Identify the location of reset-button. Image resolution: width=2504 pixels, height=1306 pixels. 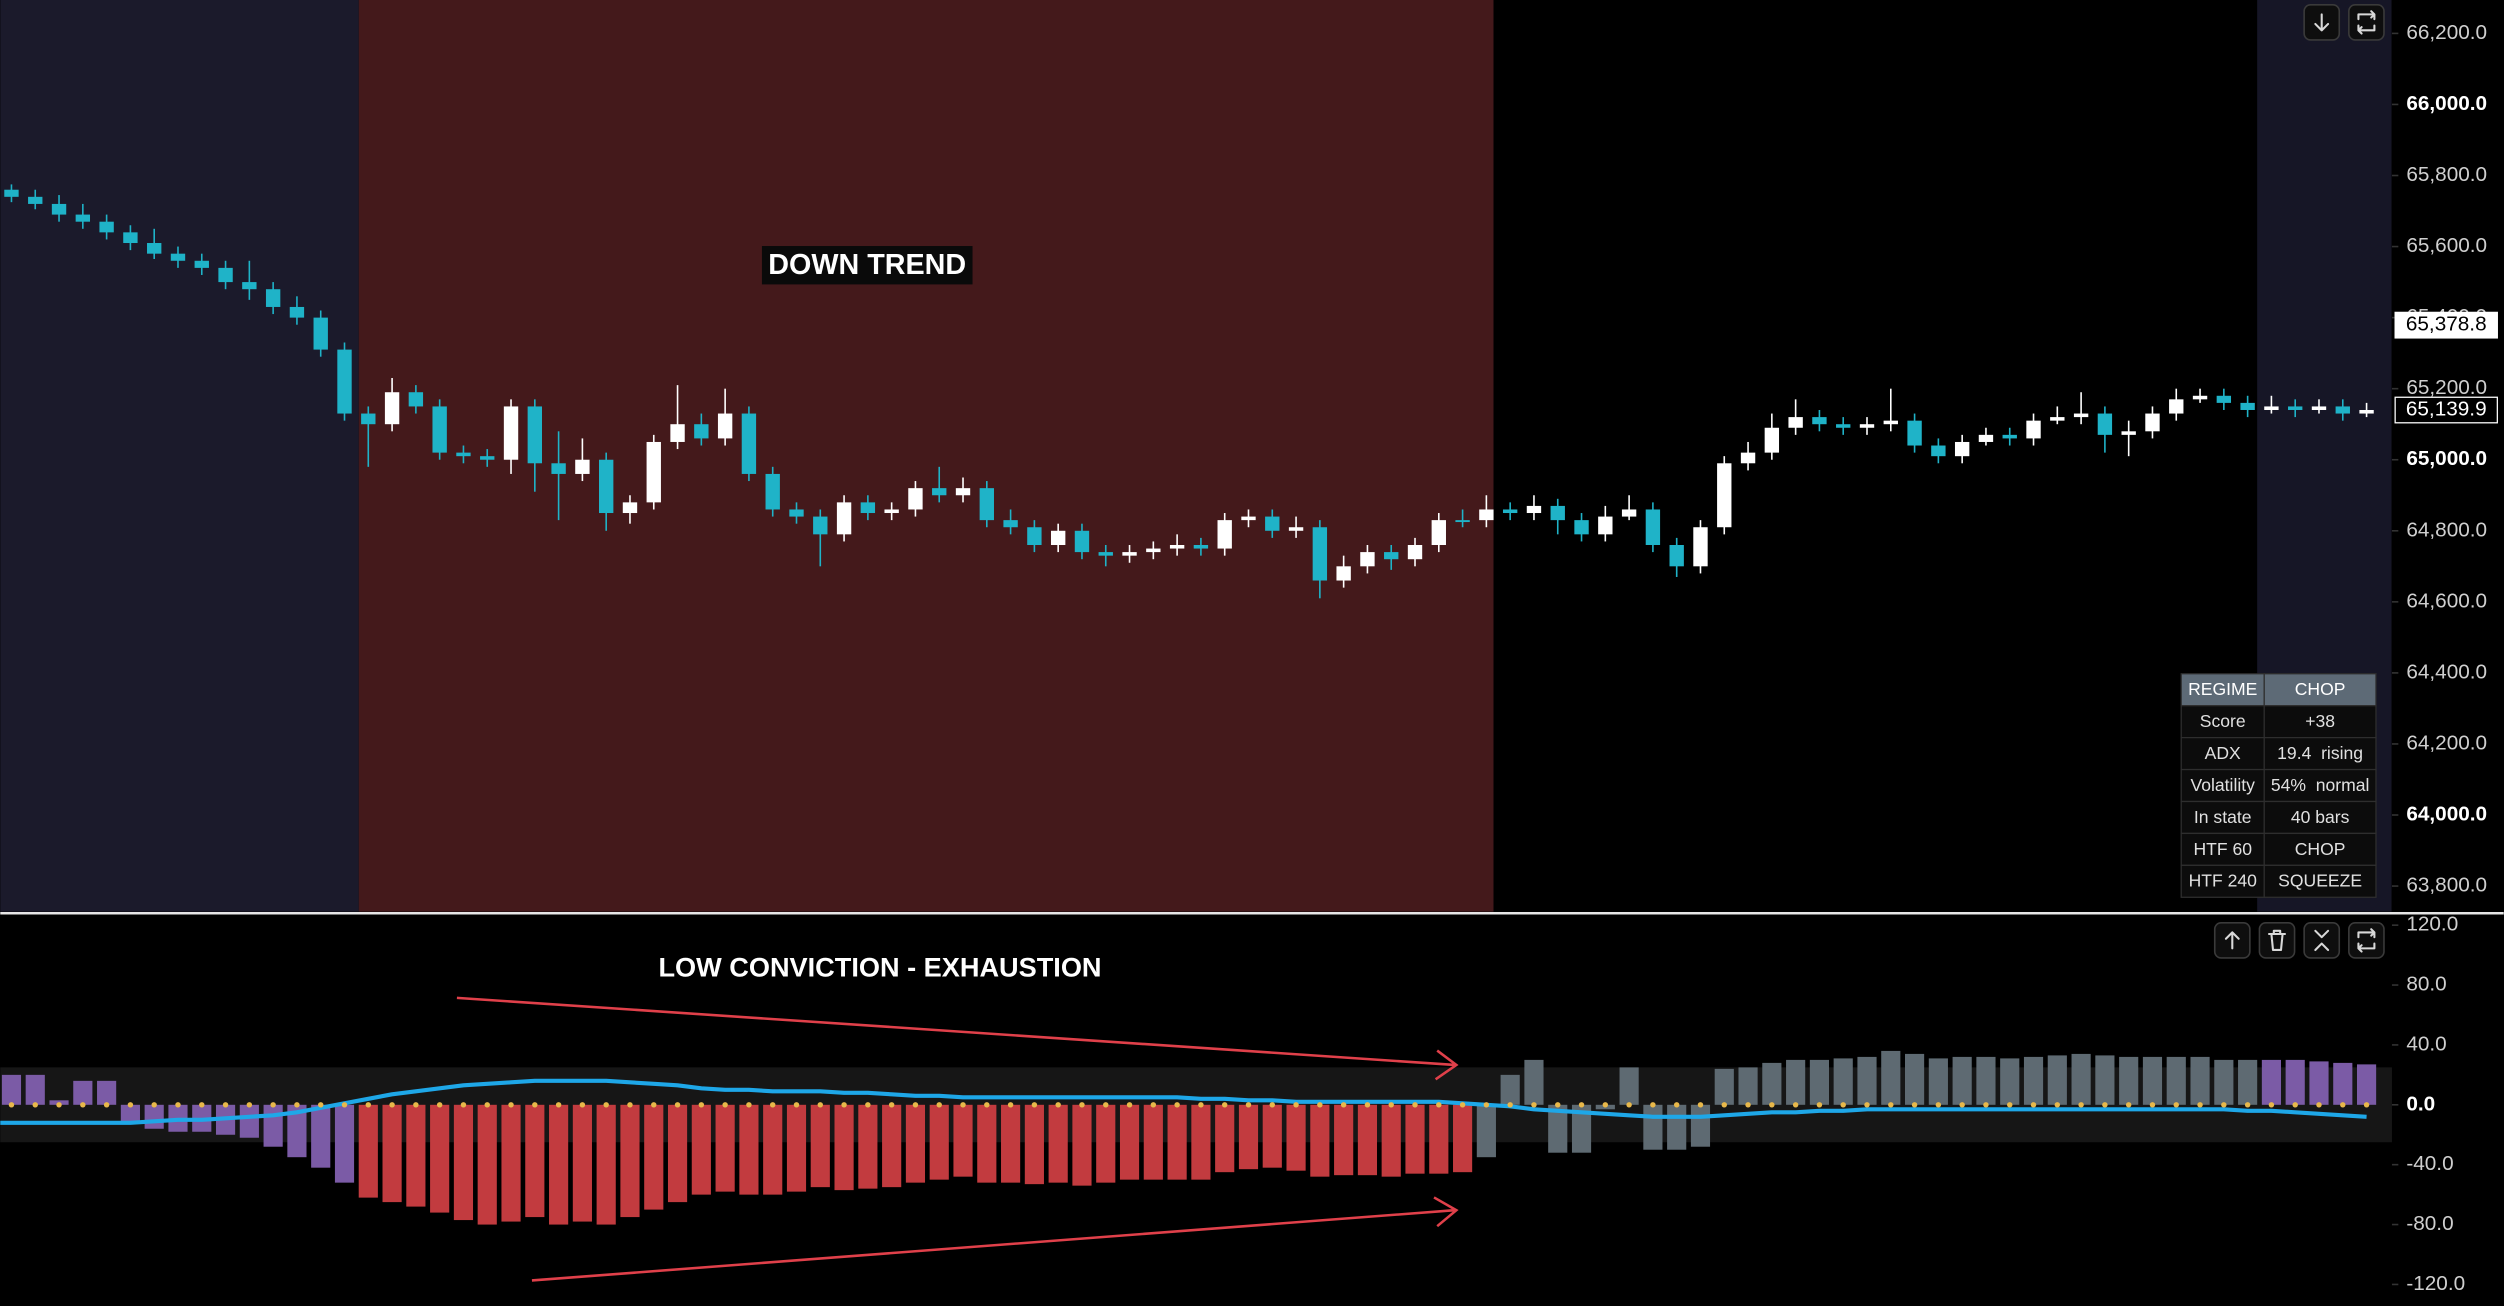
(2366, 22).